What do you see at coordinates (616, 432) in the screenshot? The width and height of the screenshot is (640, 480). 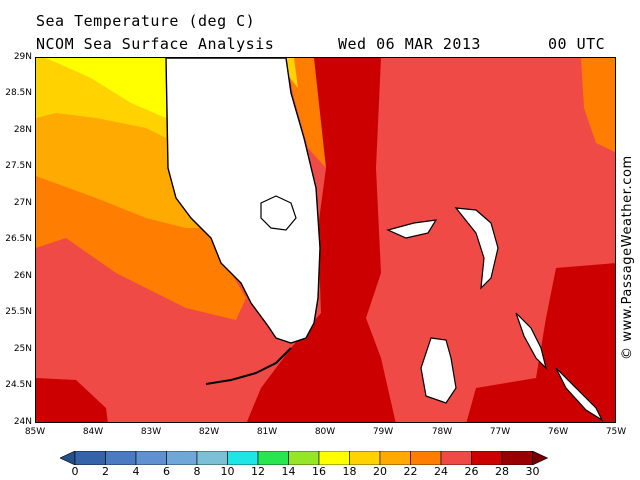 I see `lon-label: 75W` at bounding box center [616, 432].